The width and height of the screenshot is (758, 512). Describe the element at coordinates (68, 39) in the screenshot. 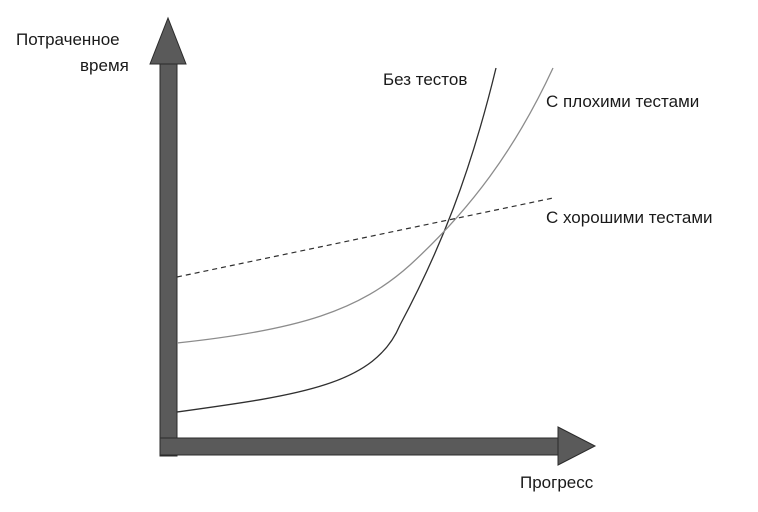

I see `y-axis-label-line1: Потраченное` at that location.